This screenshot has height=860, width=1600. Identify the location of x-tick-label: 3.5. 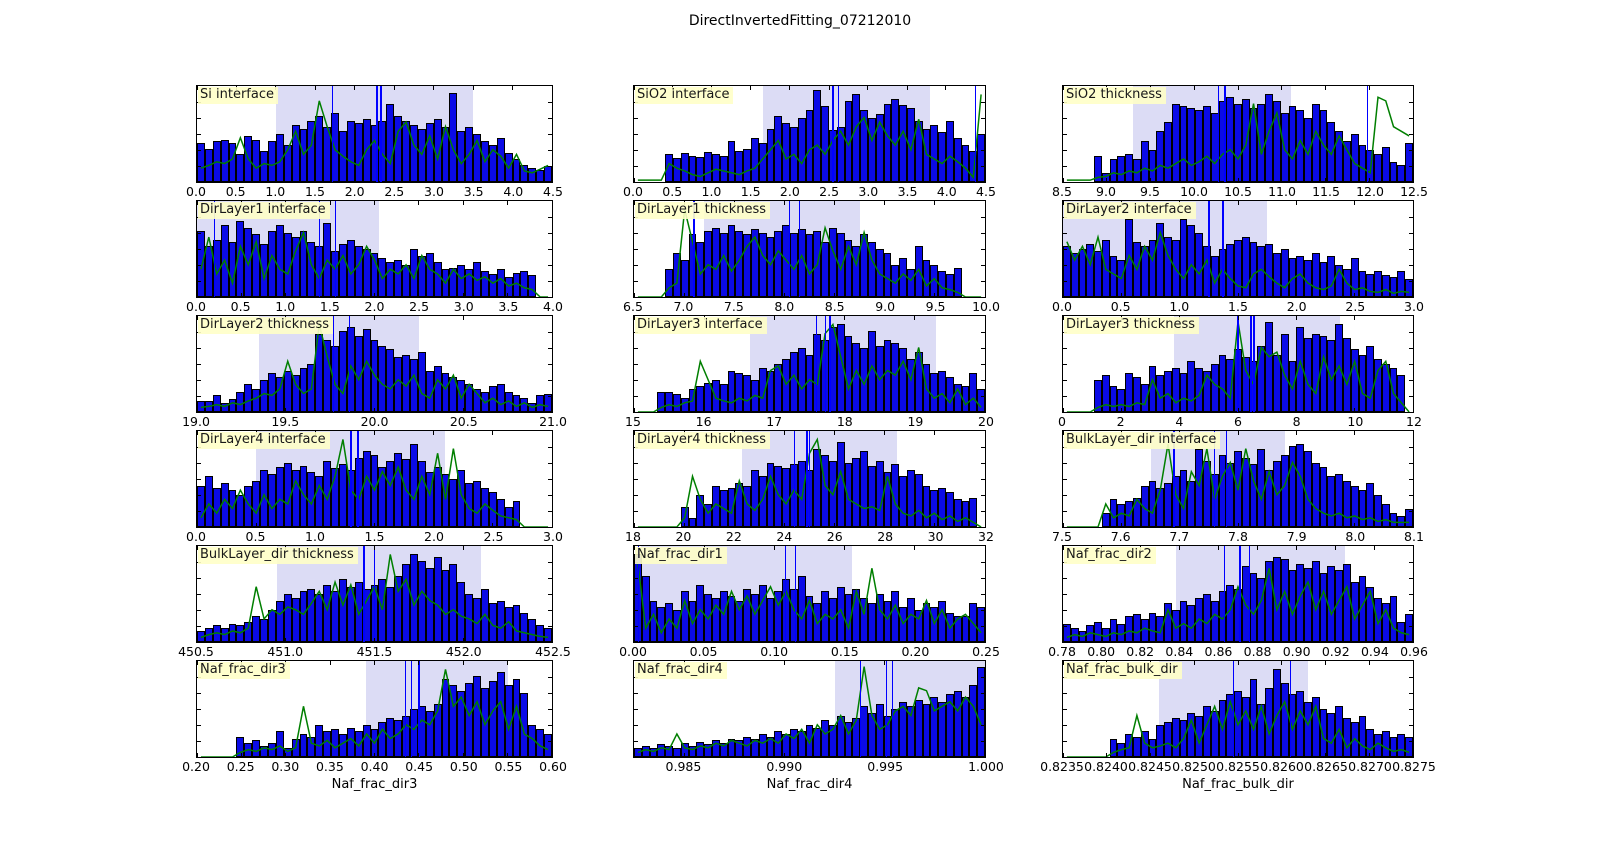
(508, 306).